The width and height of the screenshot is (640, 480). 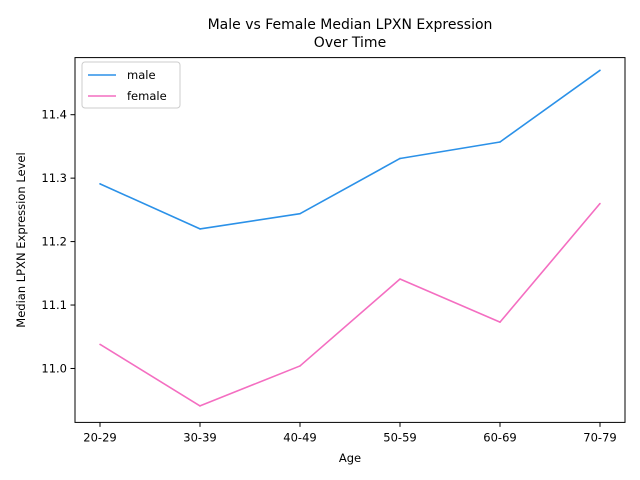 I want to click on y-axis-label: Median LPXN Expression Level, so click(x=21, y=239).